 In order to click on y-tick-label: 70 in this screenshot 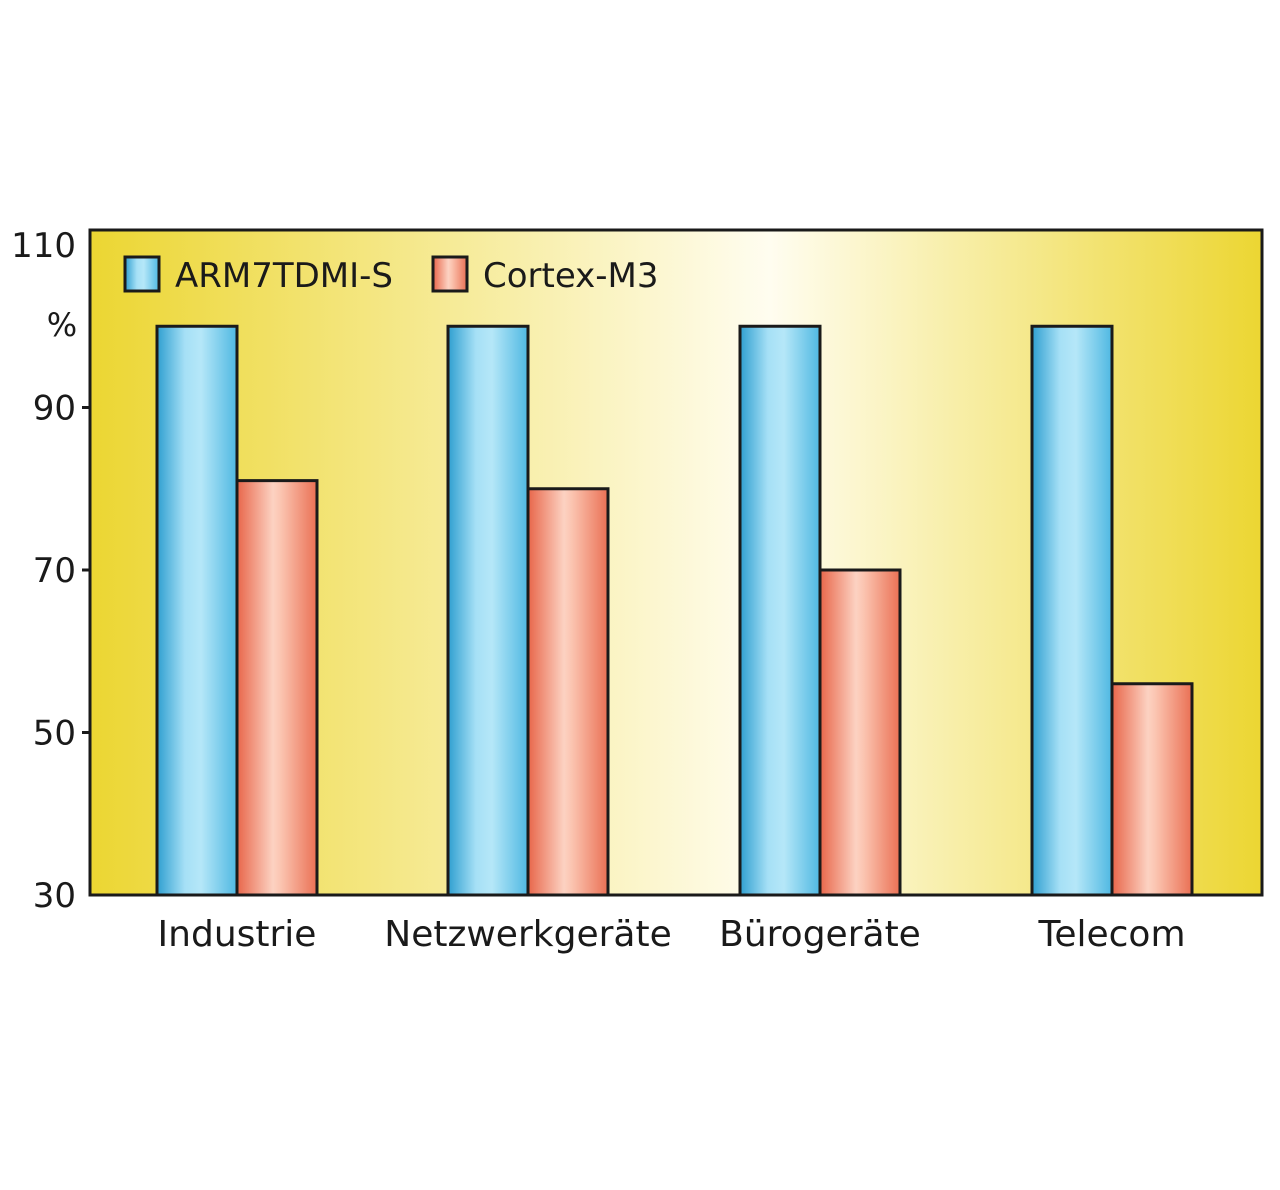, I will do `click(54, 571)`.